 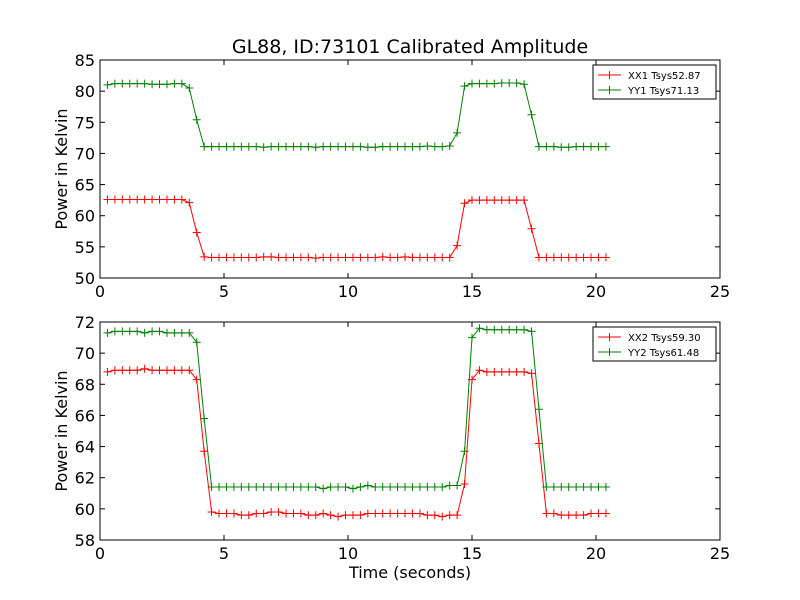 What do you see at coordinates (348, 553) in the screenshot?
I see `bottom-x-tick-label: 10` at bounding box center [348, 553].